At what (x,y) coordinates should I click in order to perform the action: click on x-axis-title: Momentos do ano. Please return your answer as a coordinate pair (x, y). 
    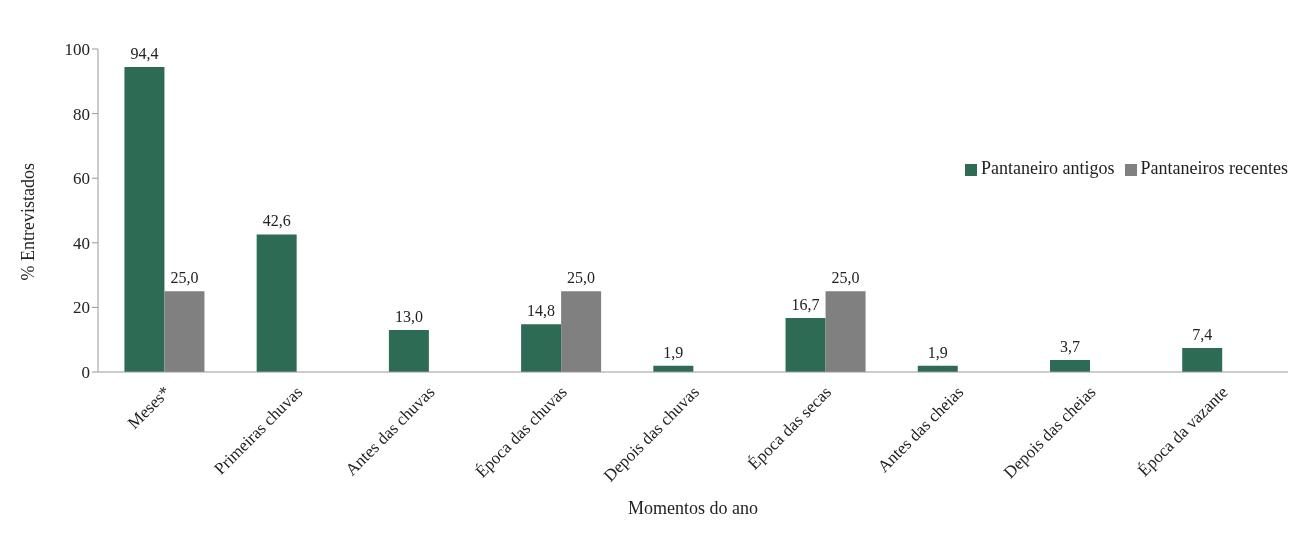
    Looking at the image, I should click on (693, 508).